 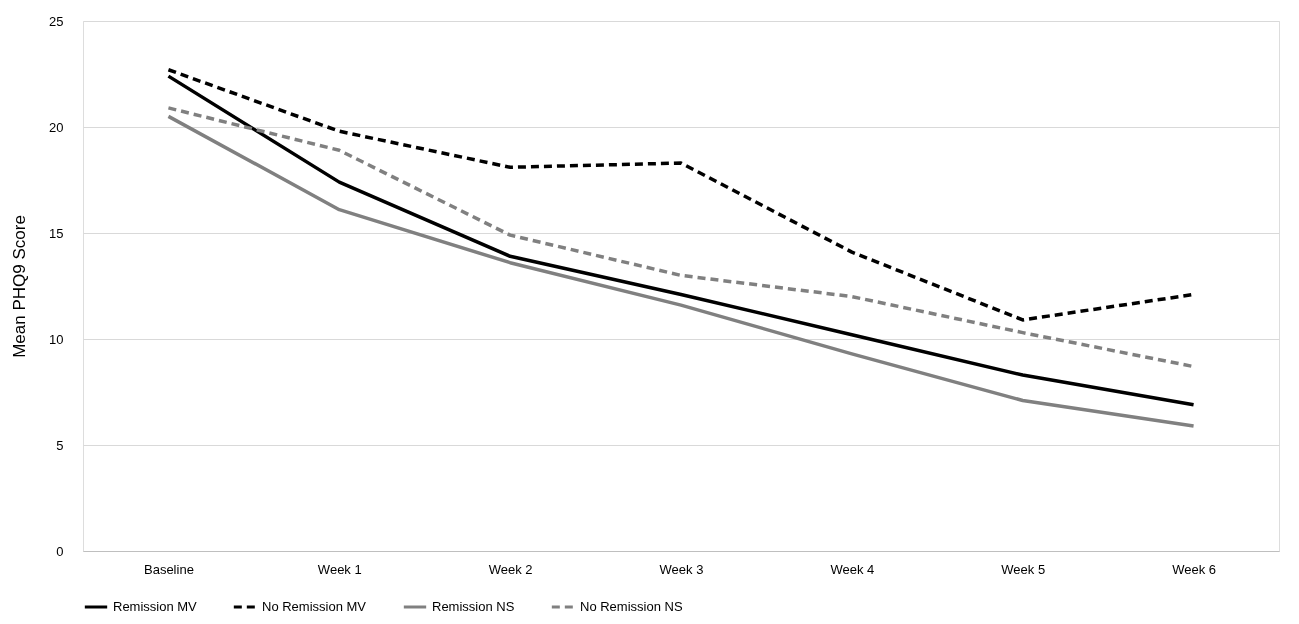 What do you see at coordinates (155, 606) in the screenshot?
I see `legend-label: Remission MV` at bounding box center [155, 606].